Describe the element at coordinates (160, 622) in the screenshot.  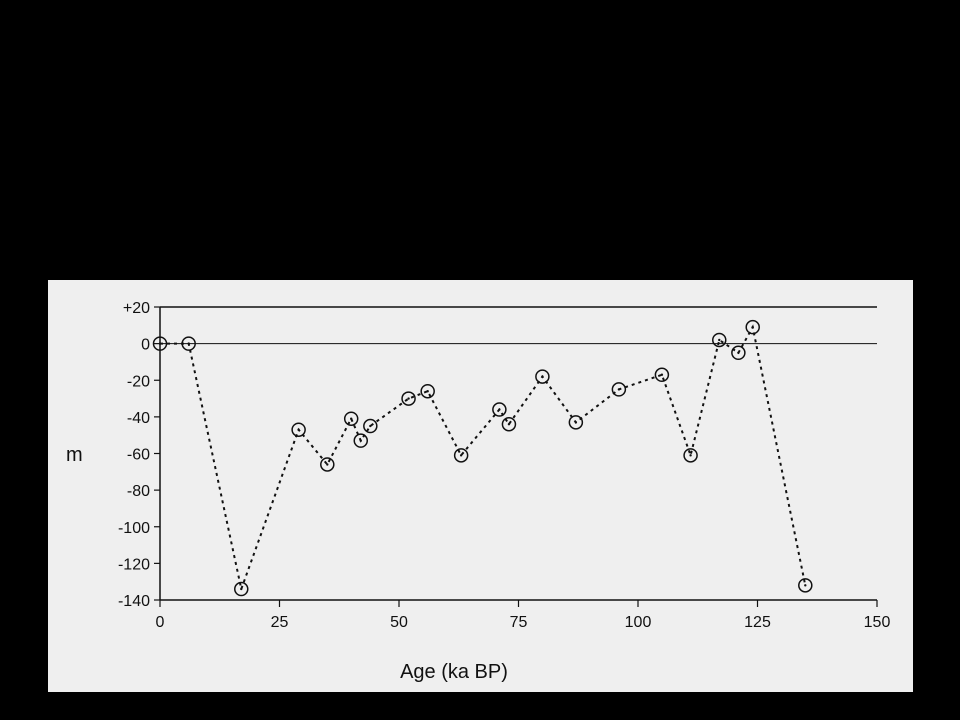
I see `x-tick-label: 0` at that location.